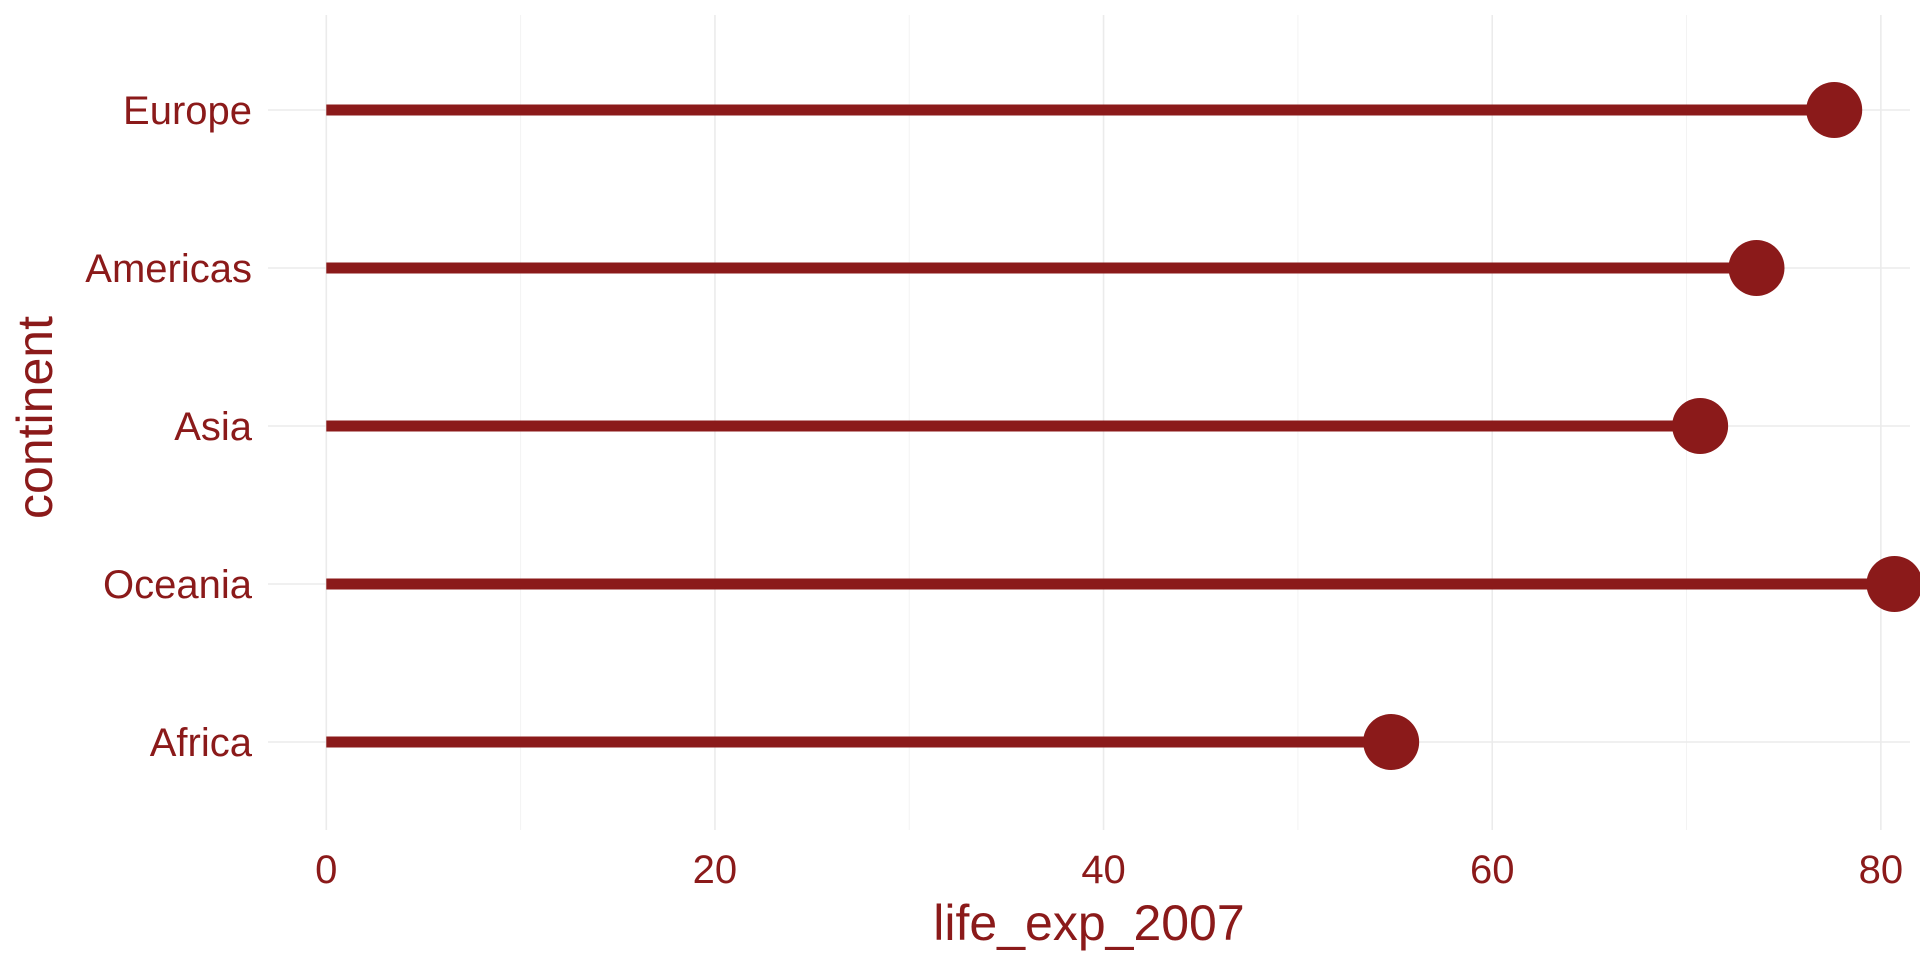 This screenshot has width=1920, height=960. Describe the element at coordinates (187, 111) in the screenshot. I see `y-tick-label: Europe` at that location.